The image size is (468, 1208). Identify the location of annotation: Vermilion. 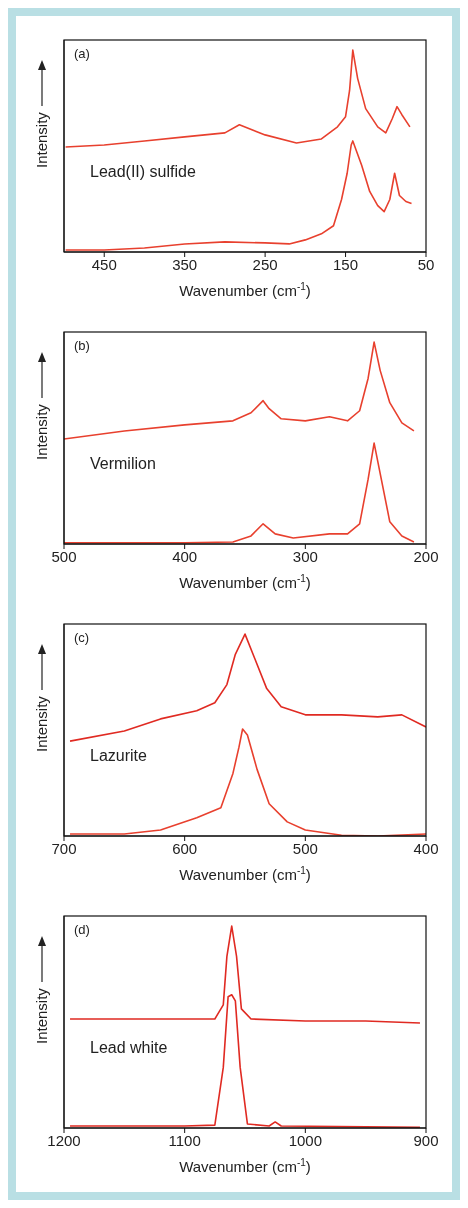
(123, 463).